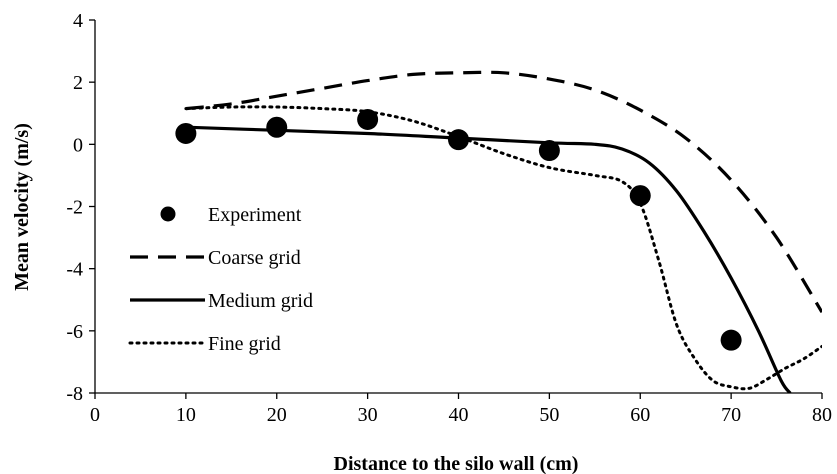  Describe the element at coordinates (456, 463) in the screenshot. I see `x-axis-title: Distance to the silo wall (cm)` at that location.